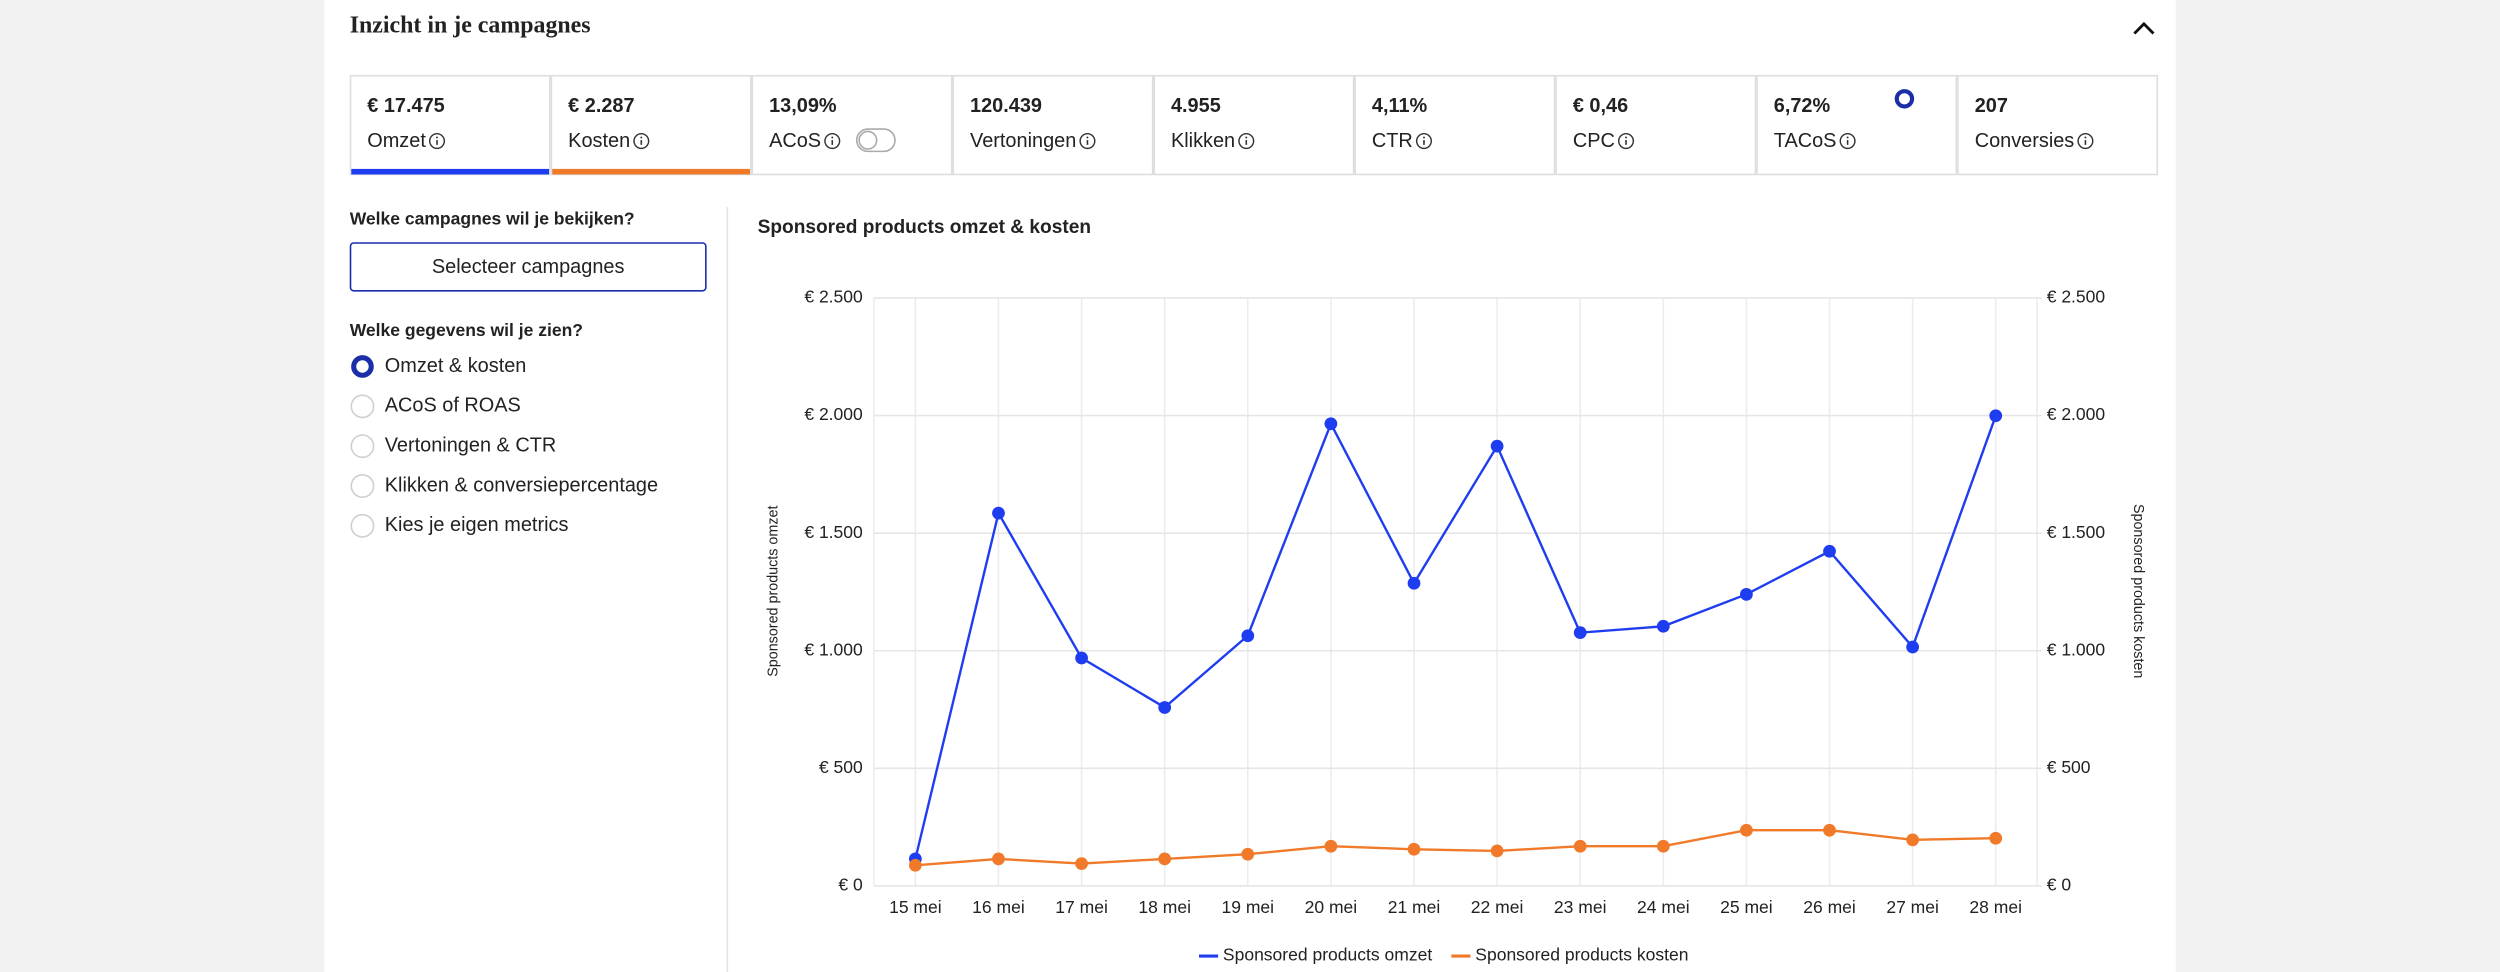  What do you see at coordinates (924, 227) in the screenshot?
I see `chart-title: Sponsored products omzet & kosten` at bounding box center [924, 227].